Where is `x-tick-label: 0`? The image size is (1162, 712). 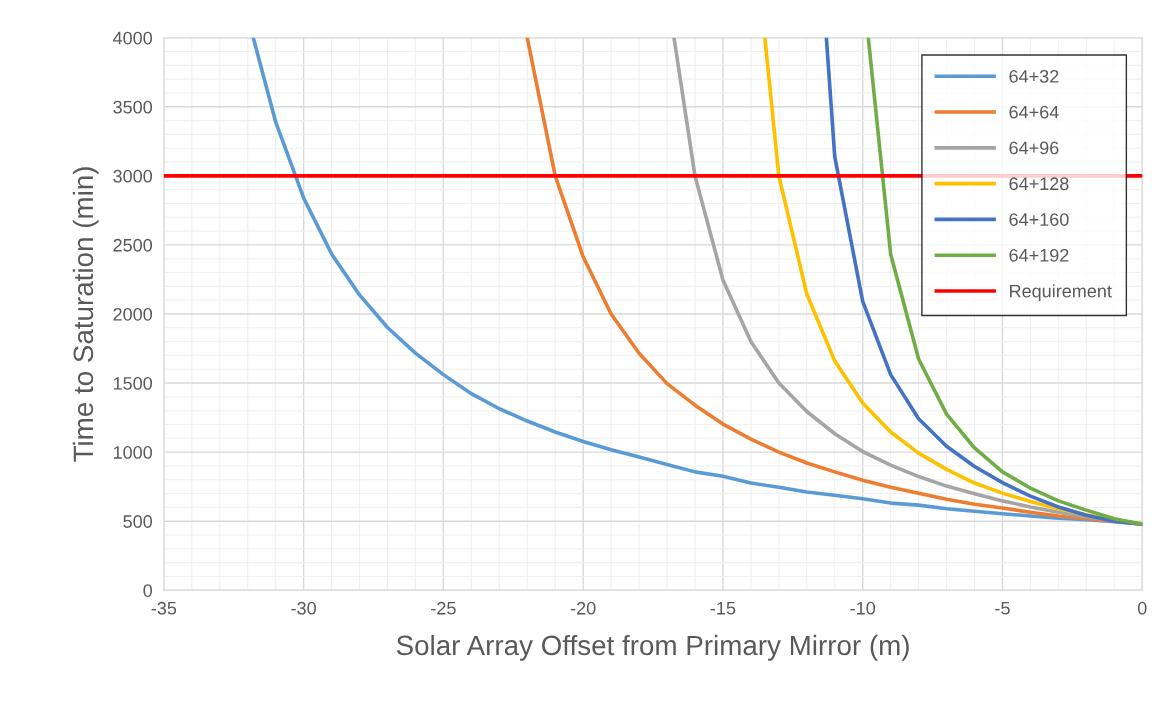 x-tick-label: 0 is located at coordinates (1142, 608).